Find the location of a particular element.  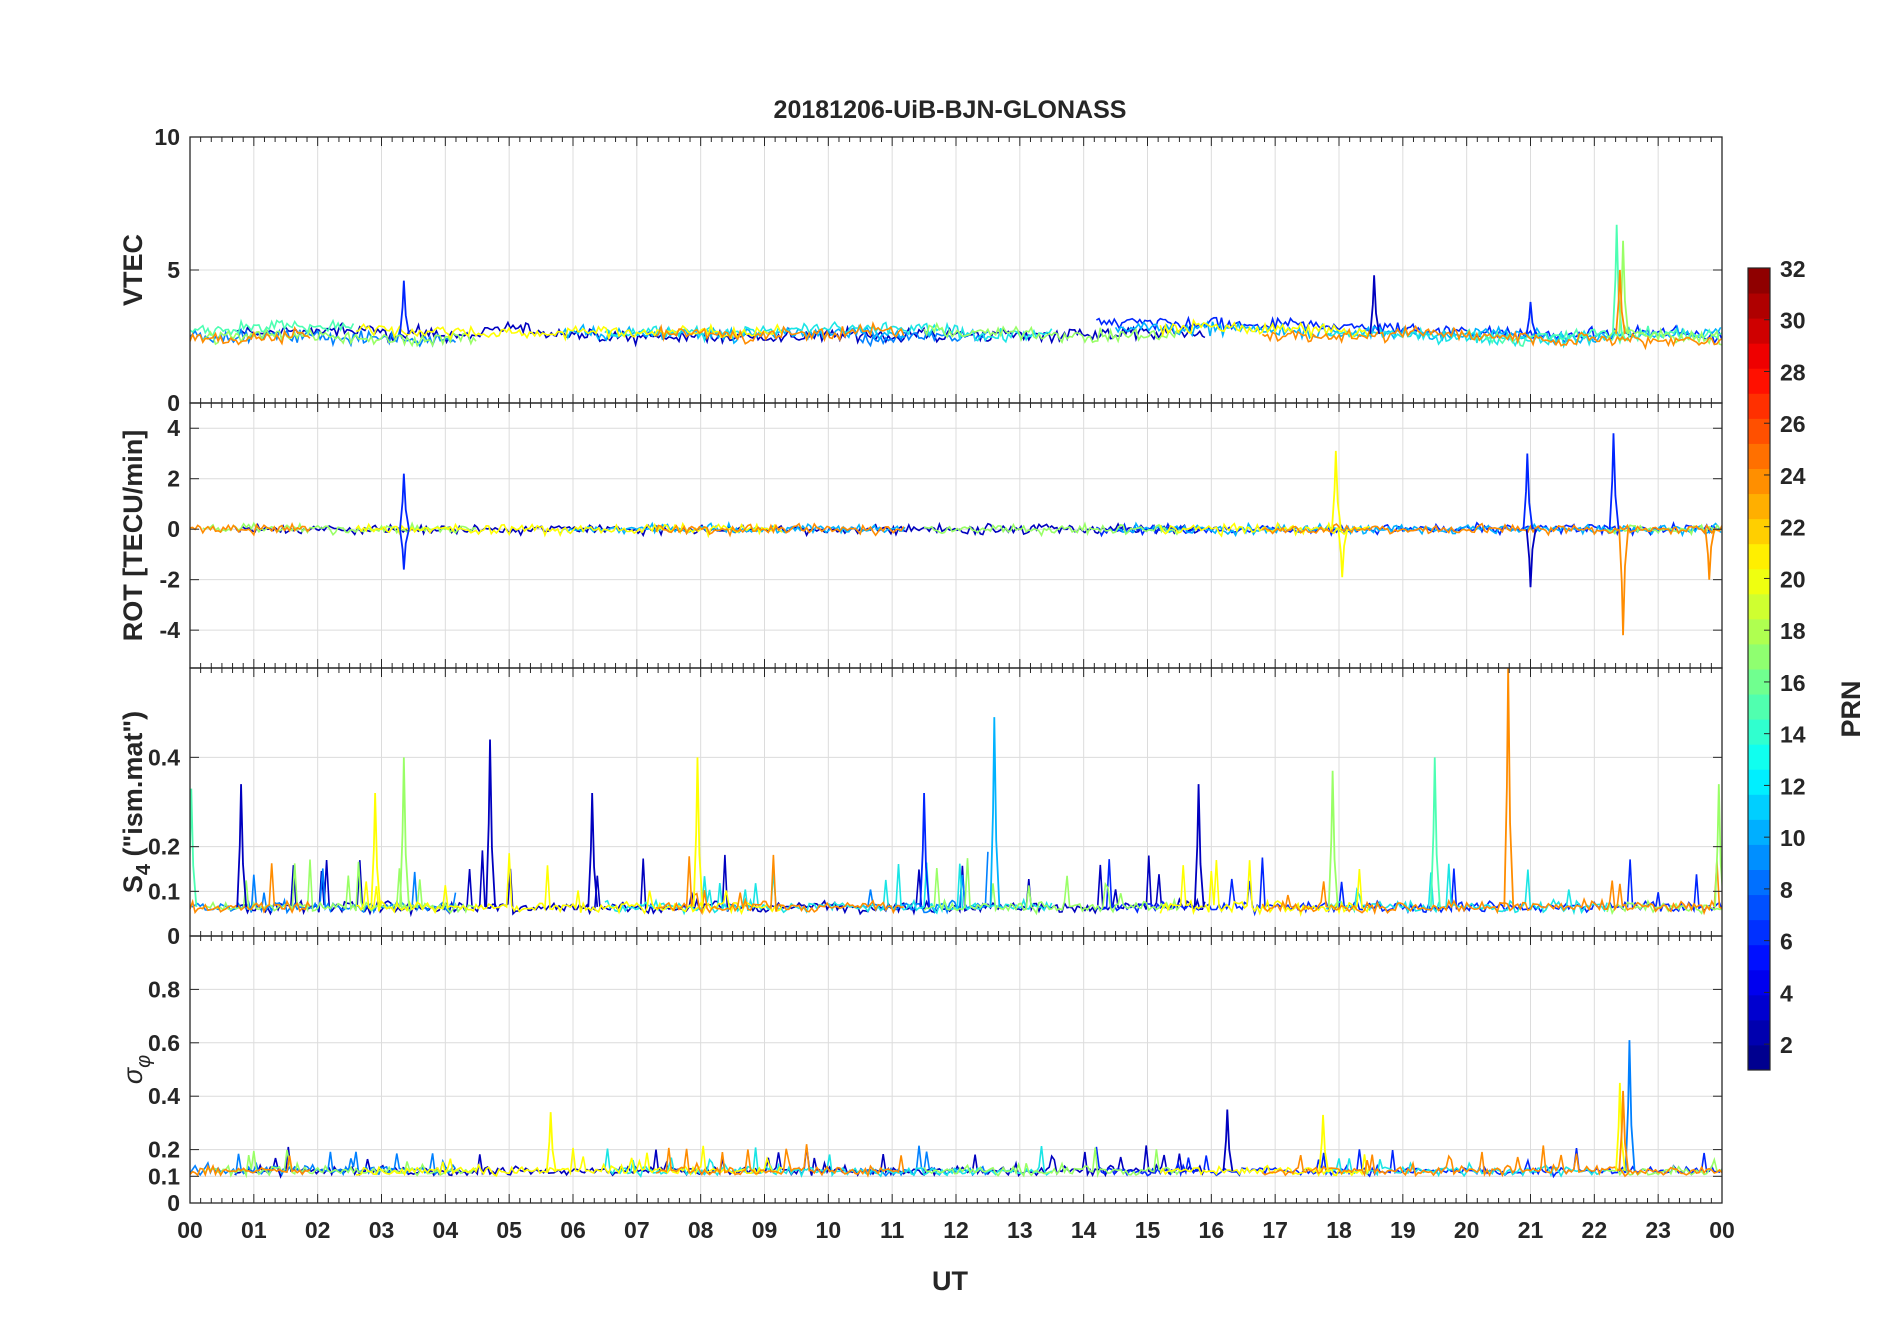

colorbar-tick-label: 4 is located at coordinates (1786, 993).